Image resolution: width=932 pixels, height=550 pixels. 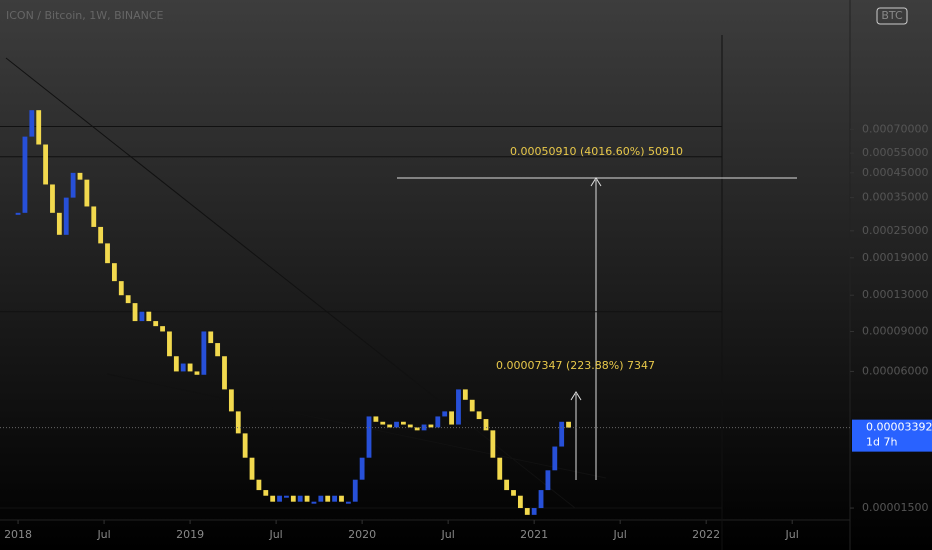 I want to click on y-tick-label: 0.00019000, so click(x=895, y=257).